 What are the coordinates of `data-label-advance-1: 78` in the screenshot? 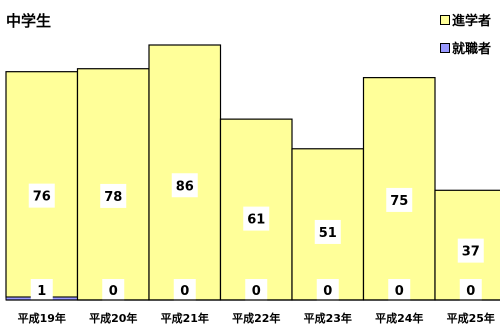 It's located at (113, 197).